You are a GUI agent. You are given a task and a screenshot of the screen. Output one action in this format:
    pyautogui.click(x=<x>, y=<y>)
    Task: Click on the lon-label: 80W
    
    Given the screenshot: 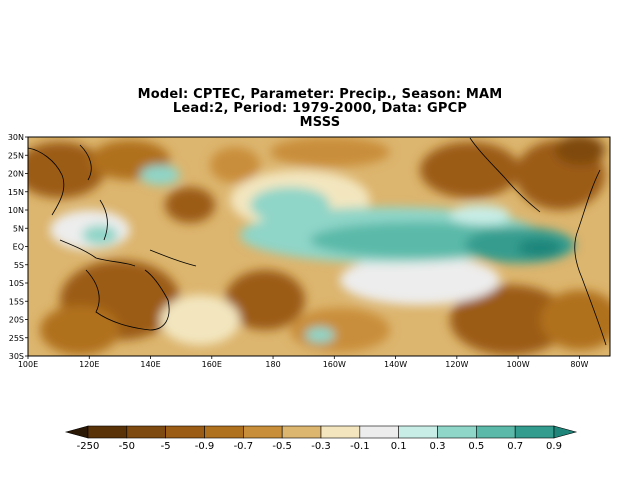 What is the action you would take?
    pyautogui.click(x=579, y=364)
    